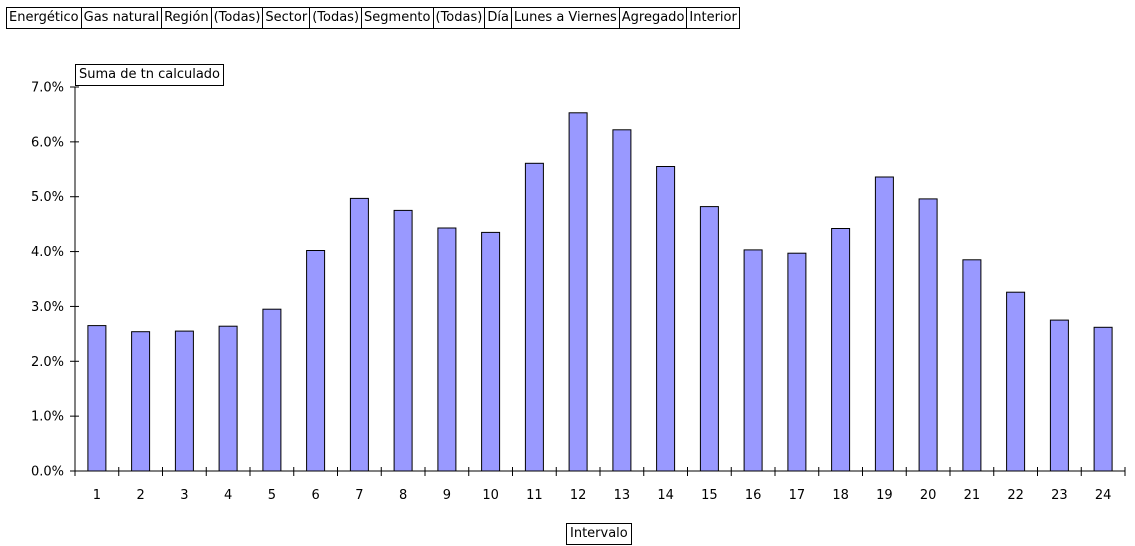  What do you see at coordinates (186, 18) in the screenshot?
I see `filter-label-region: Región` at bounding box center [186, 18].